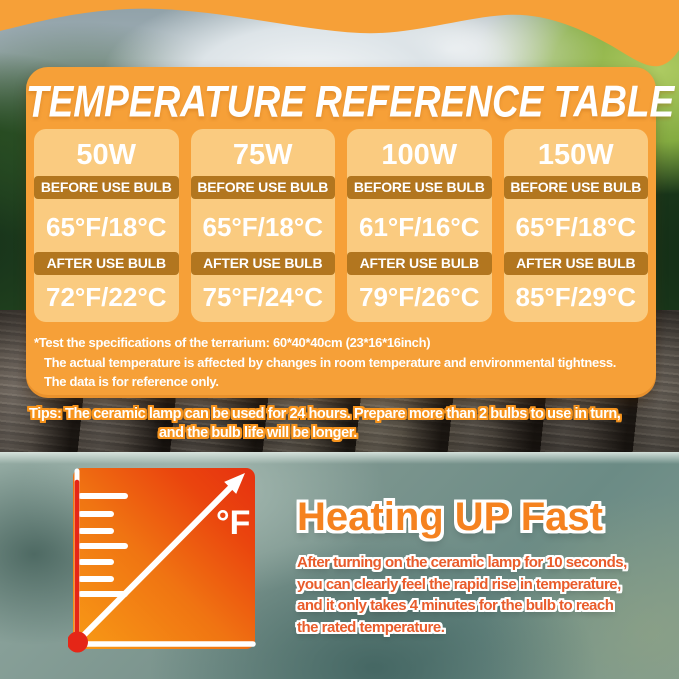  What do you see at coordinates (106, 297) in the screenshot?
I see `after-temp-value: 72°F/22°C` at bounding box center [106, 297].